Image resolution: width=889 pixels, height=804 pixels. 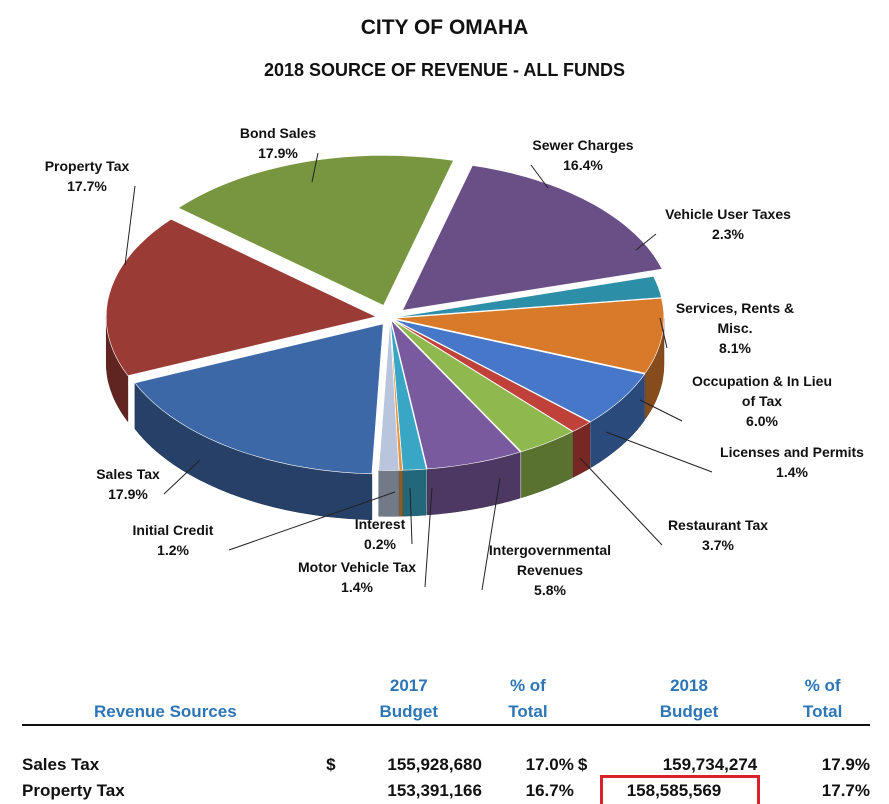 I want to click on header-2017: 2017, so click(x=408, y=685).